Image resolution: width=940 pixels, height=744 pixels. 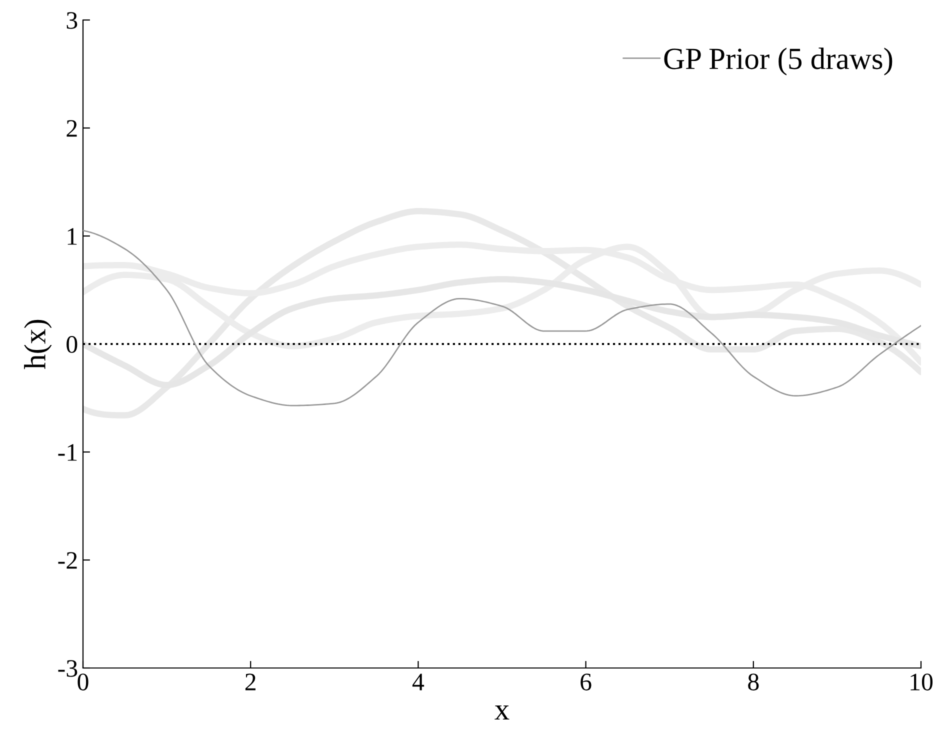 I want to click on y-tick-label: -1, so click(x=67, y=452).